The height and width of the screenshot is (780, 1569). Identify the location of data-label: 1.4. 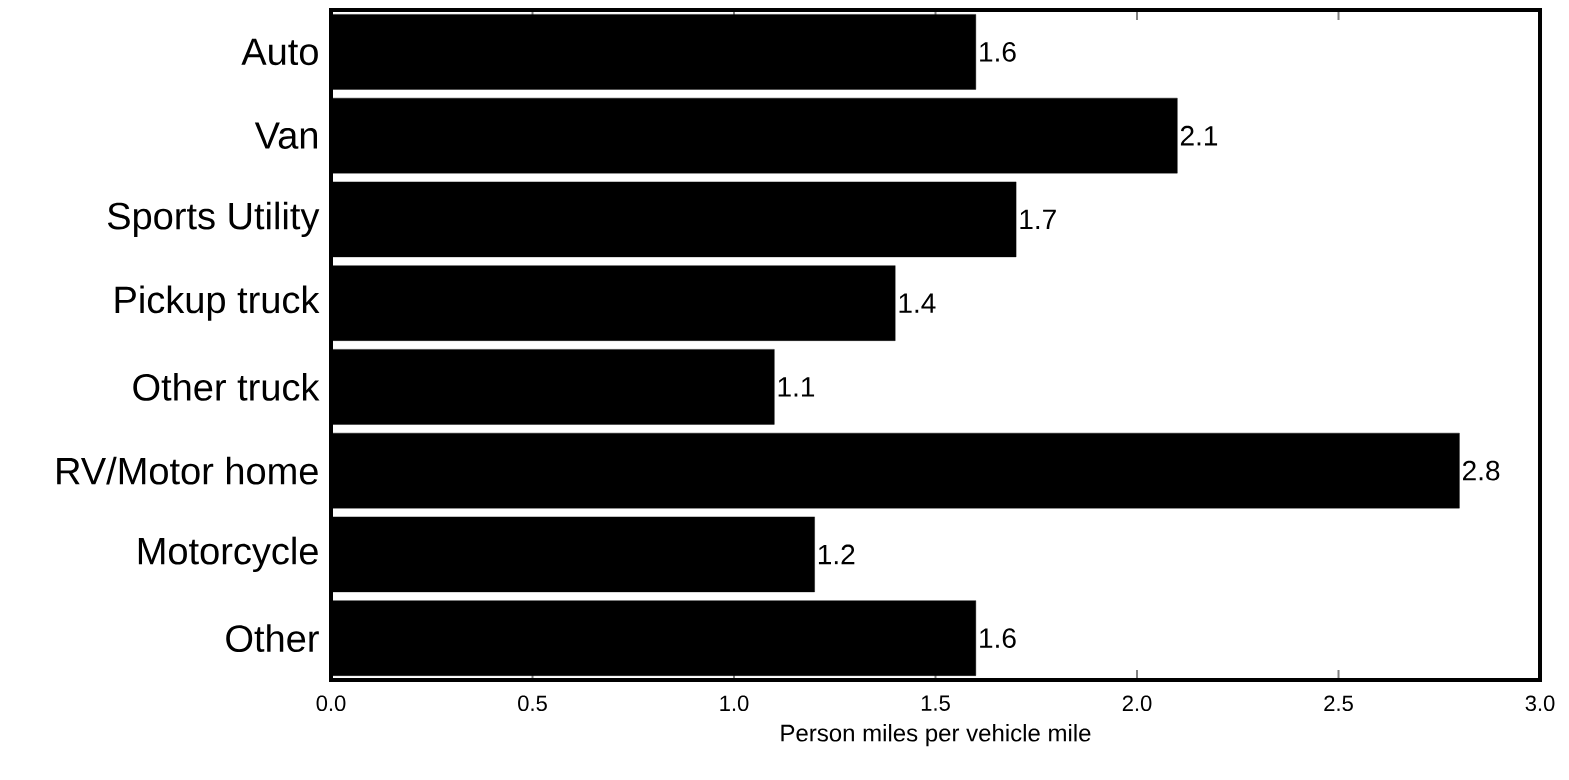
(917, 303).